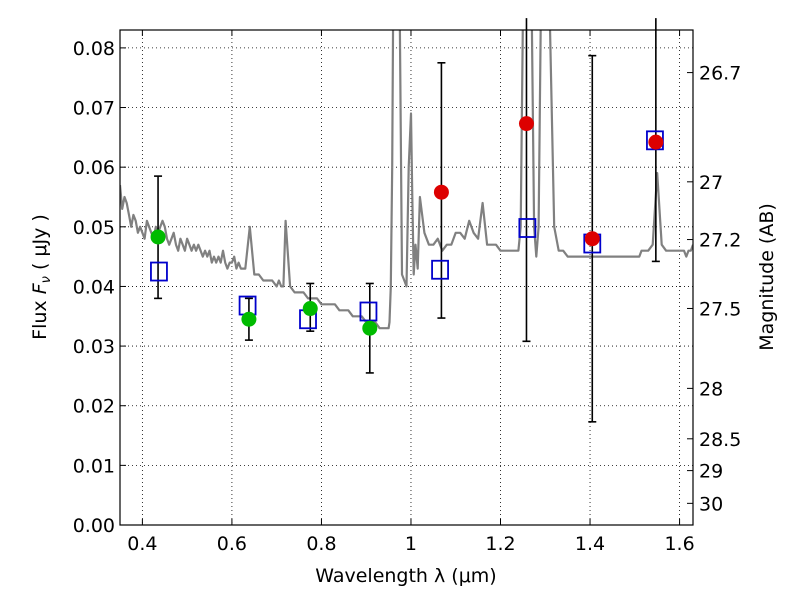  Describe the element at coordinates (720, 74) in the screenshot. I see `right-tick-label: 26.7` at that location.